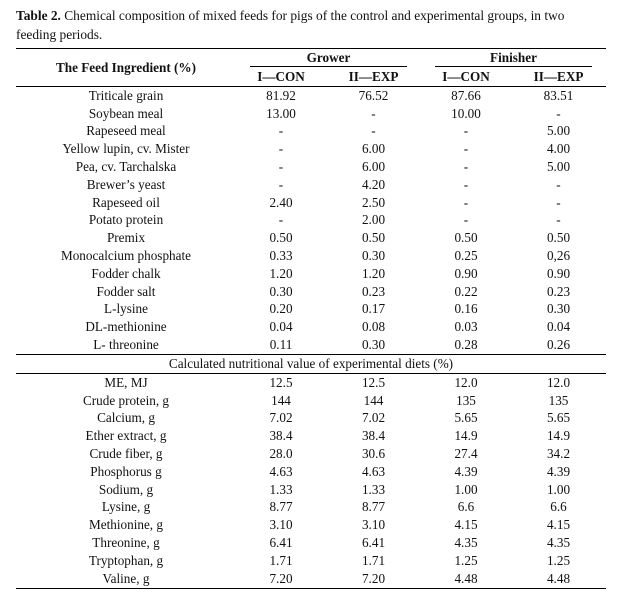 The height and width of the screenshot is (599, 620). What do you see at coordinates (281, 436) in the screenshot?
I see `table-cell: 38.4` at bounding box center [281, 436].